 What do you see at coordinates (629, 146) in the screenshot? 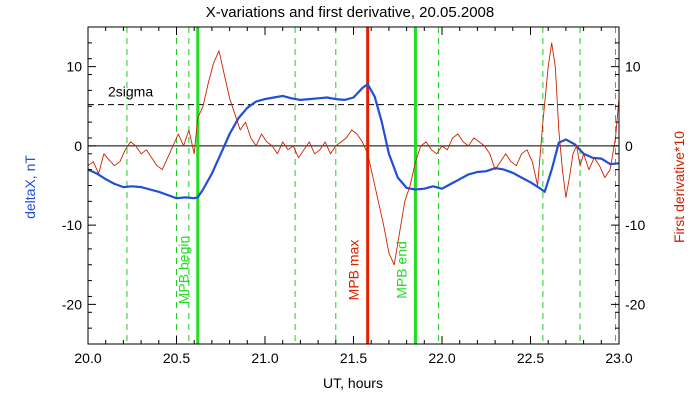
I see `y-tick-label-right: 0` at bounding box center [629, 146].